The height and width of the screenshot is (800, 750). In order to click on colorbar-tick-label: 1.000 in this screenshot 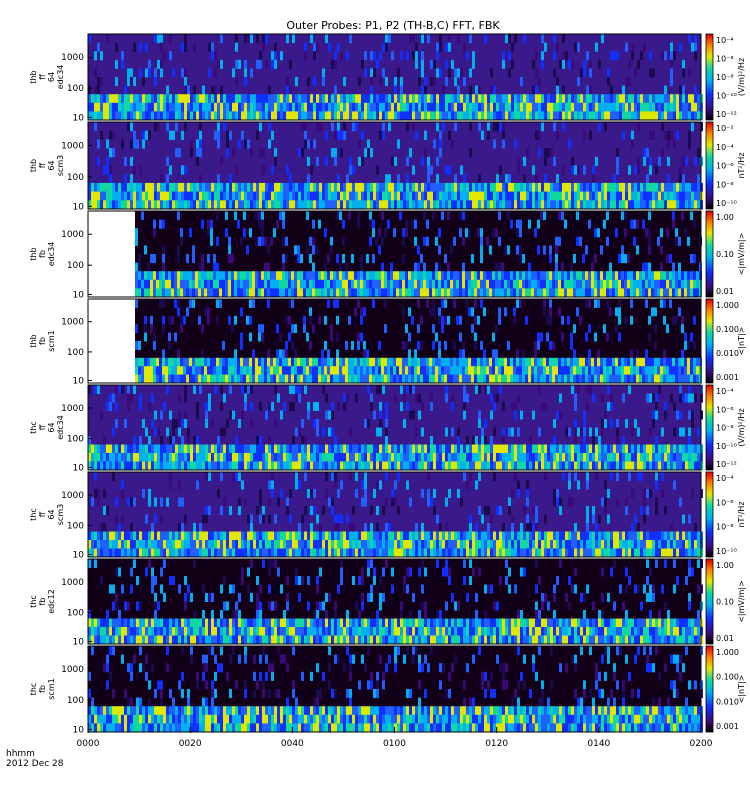, I will do `click(727, 652)`.